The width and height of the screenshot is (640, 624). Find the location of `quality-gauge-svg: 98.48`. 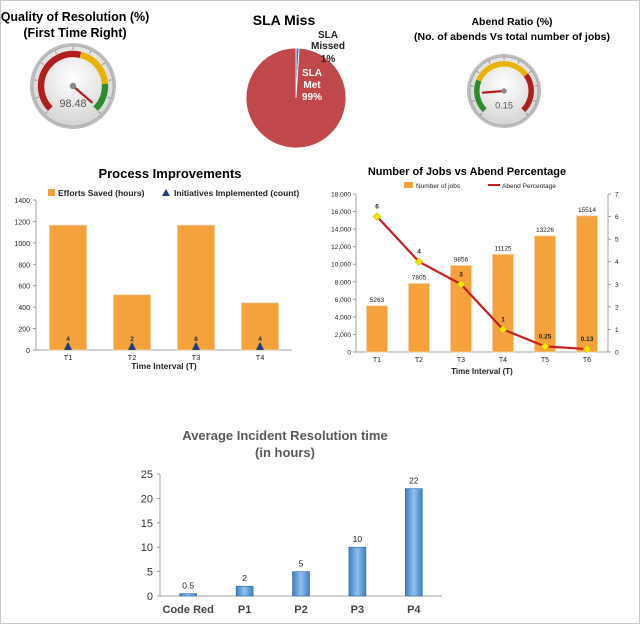

quality-gauge-svg: 98.48 is located at coordinates (73, 86).